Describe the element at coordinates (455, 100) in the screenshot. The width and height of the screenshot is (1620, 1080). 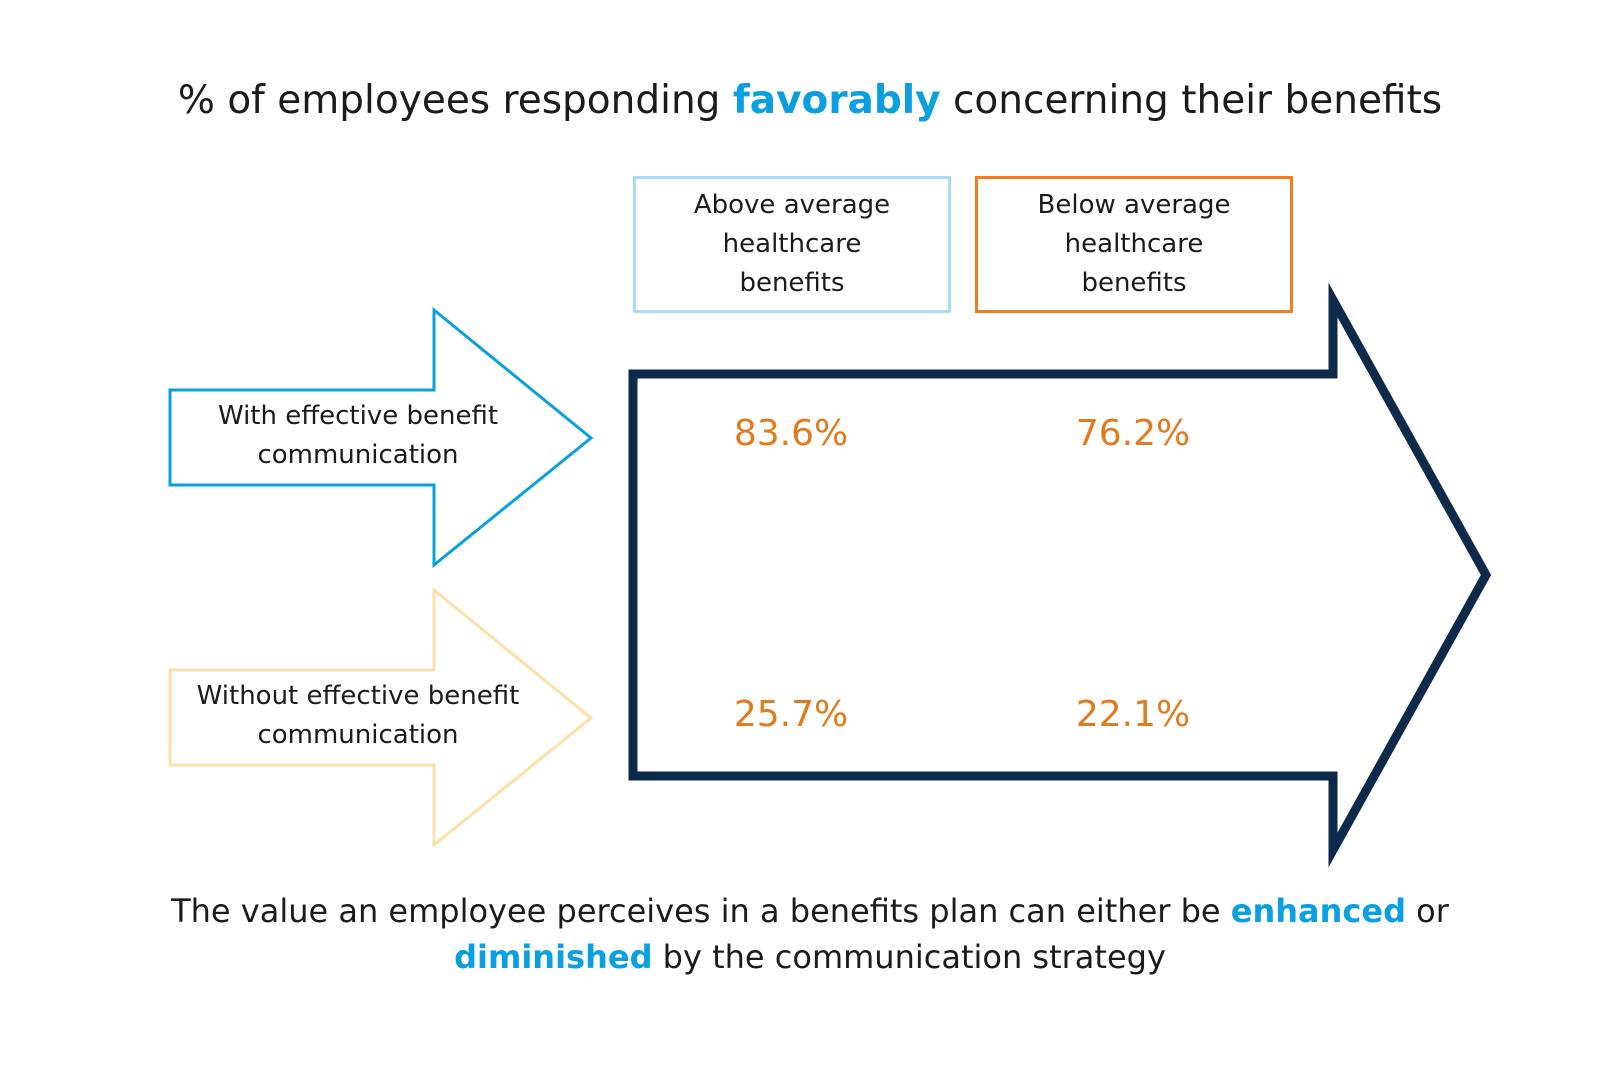
I see `title-text-before: % of employees responding` at that location.